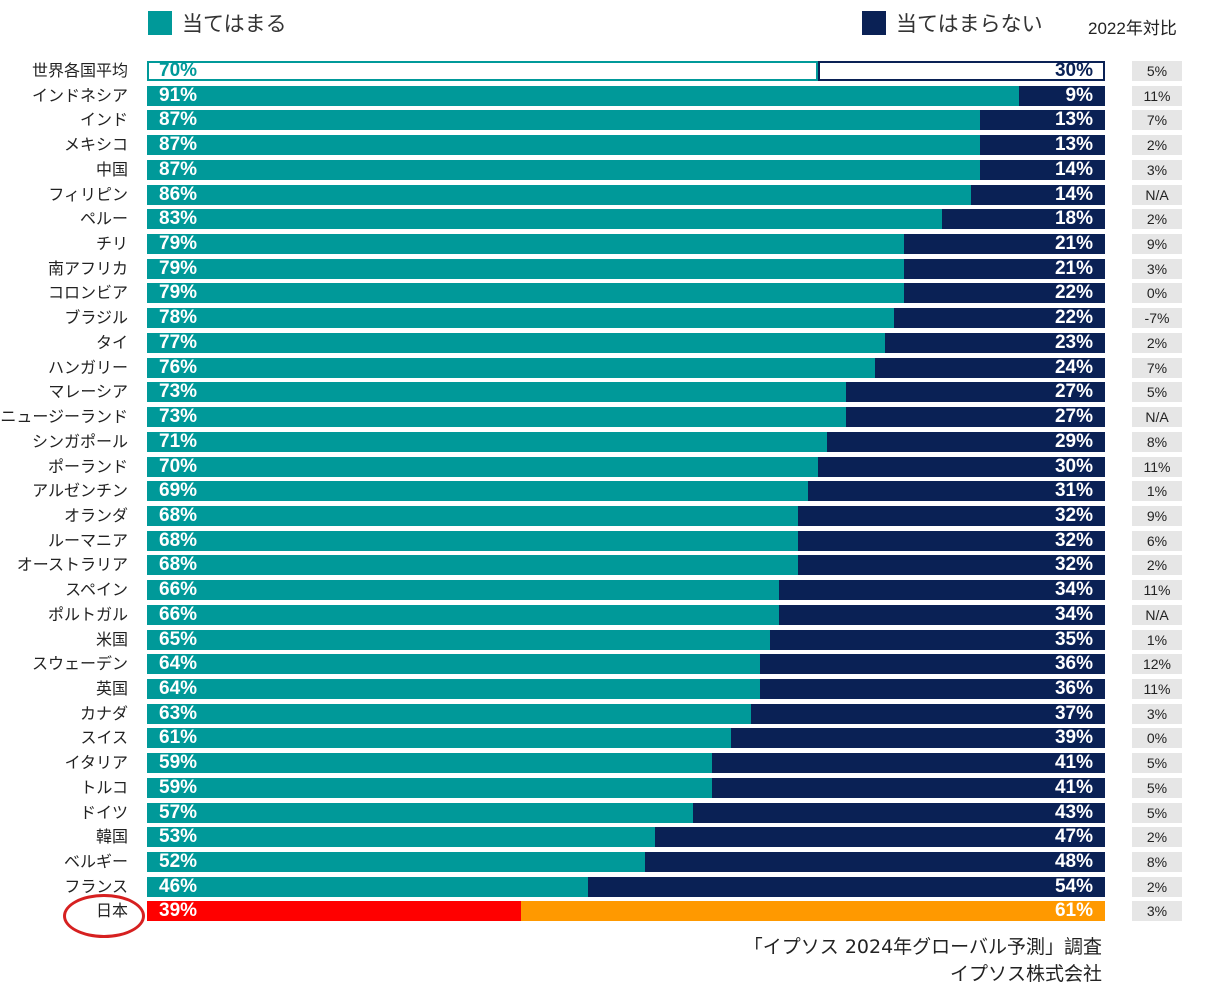  What do you see at coordinates (111, 243) in the screenshot?
I see `row-label: チリ` at bounding box center [111, 243].